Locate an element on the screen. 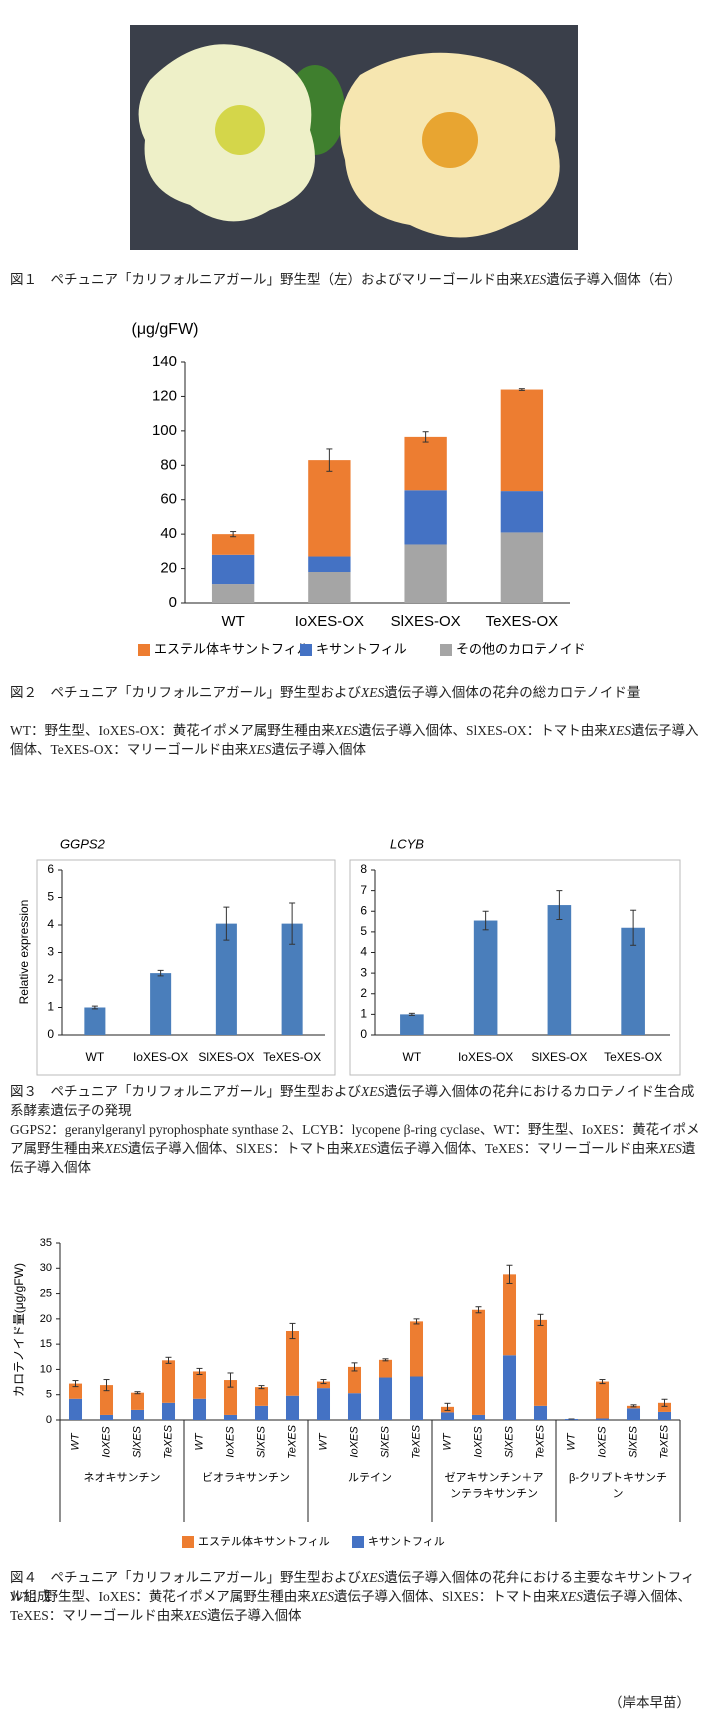  caption-text: 図２ ペチュニア「カリフォルニアガール」野生型および is located at coordinates (185, 692).